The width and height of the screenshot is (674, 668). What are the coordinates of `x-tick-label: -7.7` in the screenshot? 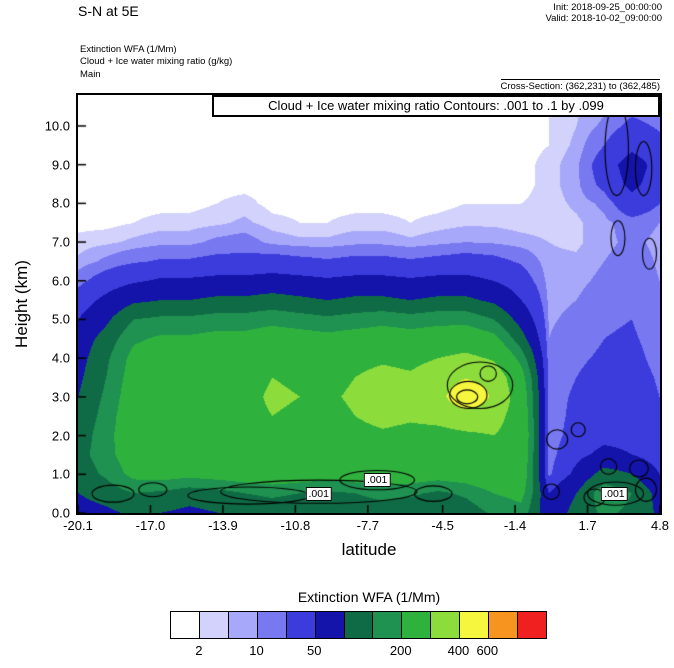 It's located at (368, 525).